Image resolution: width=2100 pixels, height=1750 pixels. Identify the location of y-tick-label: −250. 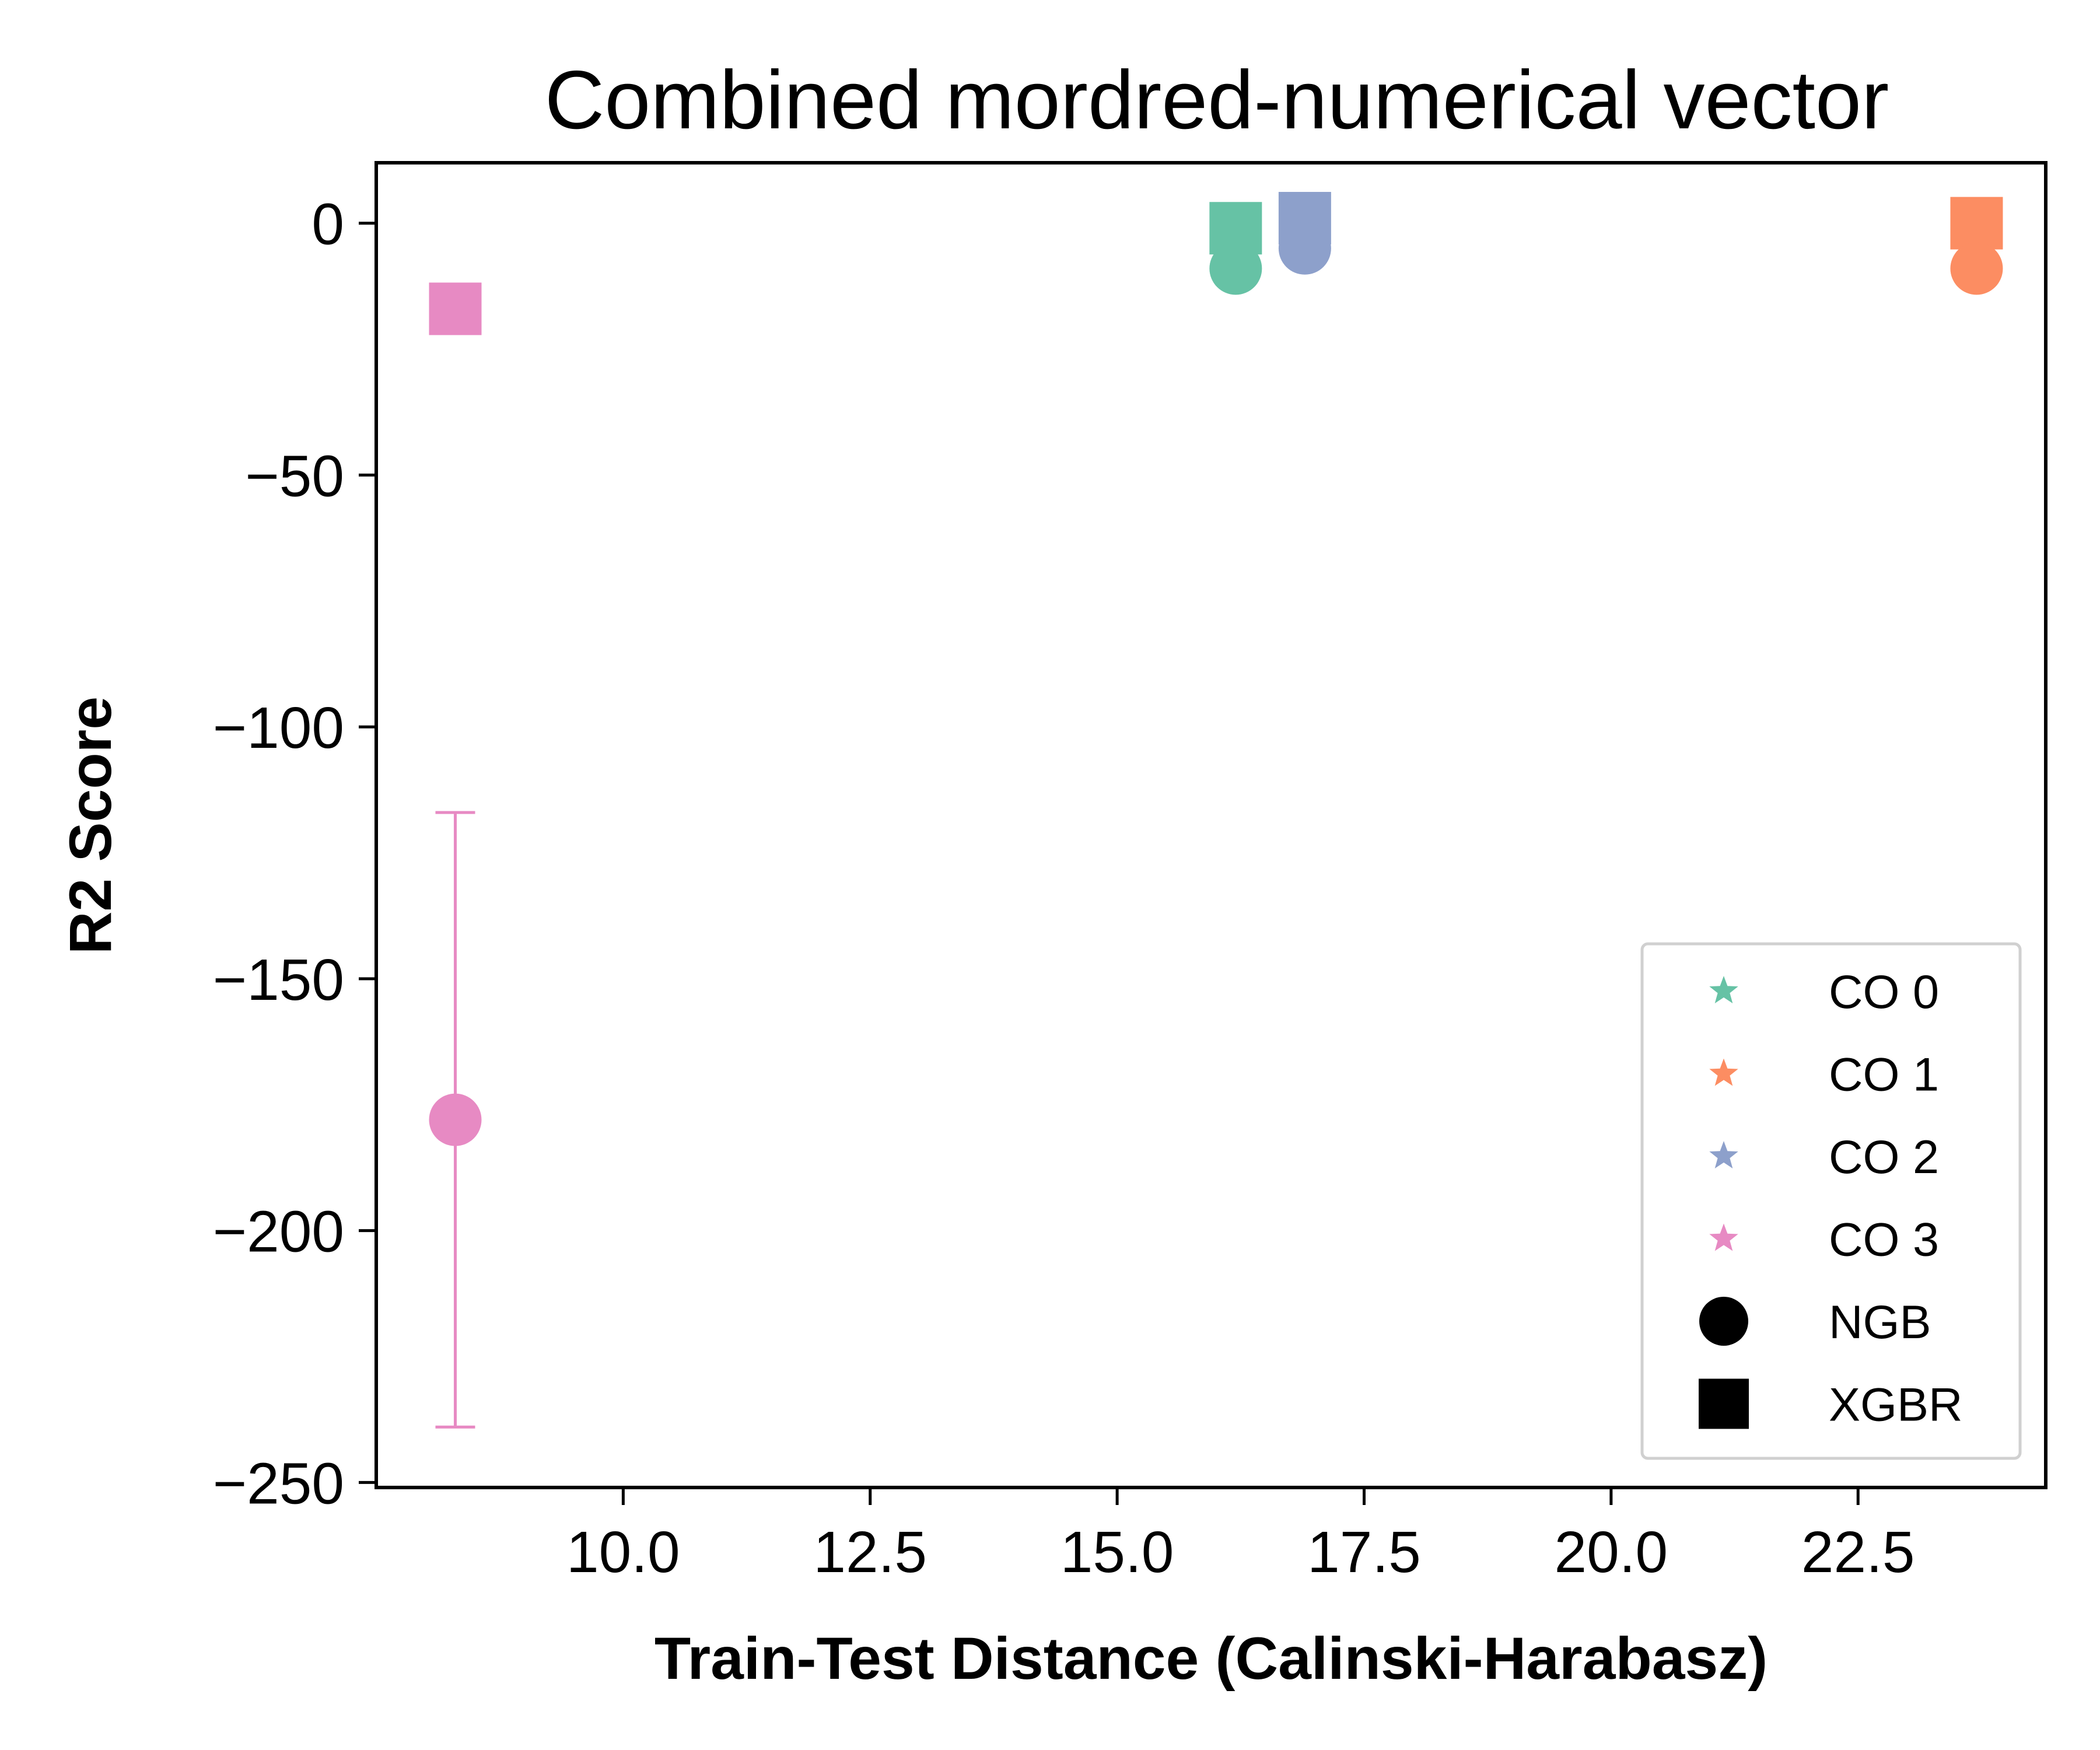
(278, 1483).